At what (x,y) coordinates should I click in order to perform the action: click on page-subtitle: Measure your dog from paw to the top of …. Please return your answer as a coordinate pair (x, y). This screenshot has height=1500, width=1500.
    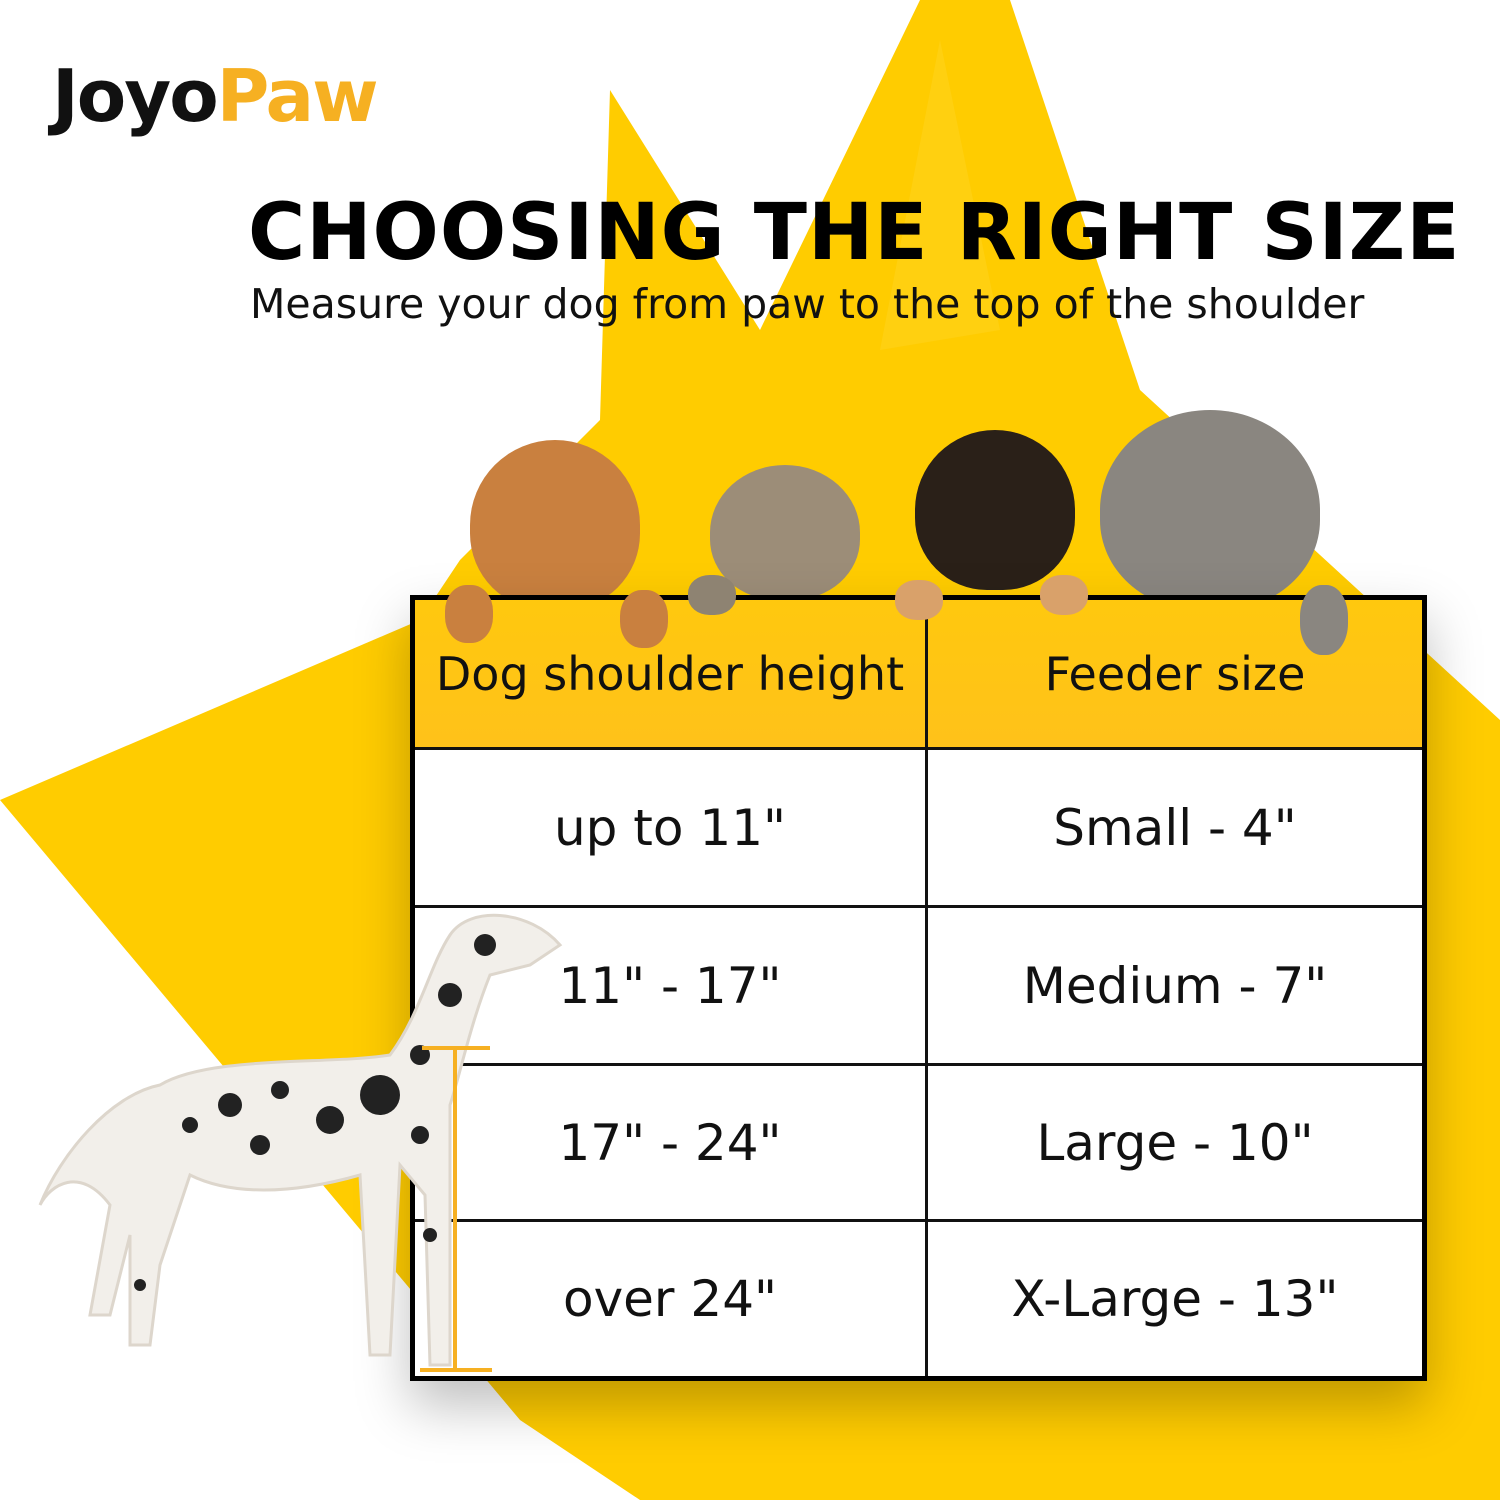
    Looking at the image, I should click on (807, 304).